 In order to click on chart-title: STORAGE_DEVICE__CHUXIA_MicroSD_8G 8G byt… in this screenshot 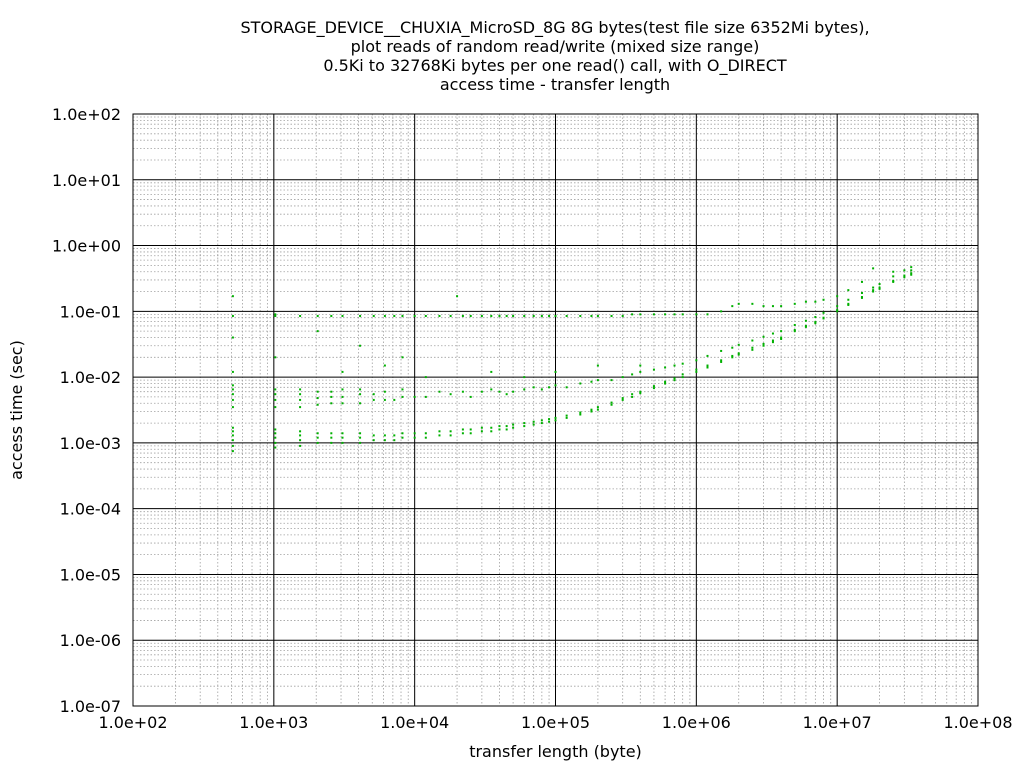, I will do `click(554, 56)`.